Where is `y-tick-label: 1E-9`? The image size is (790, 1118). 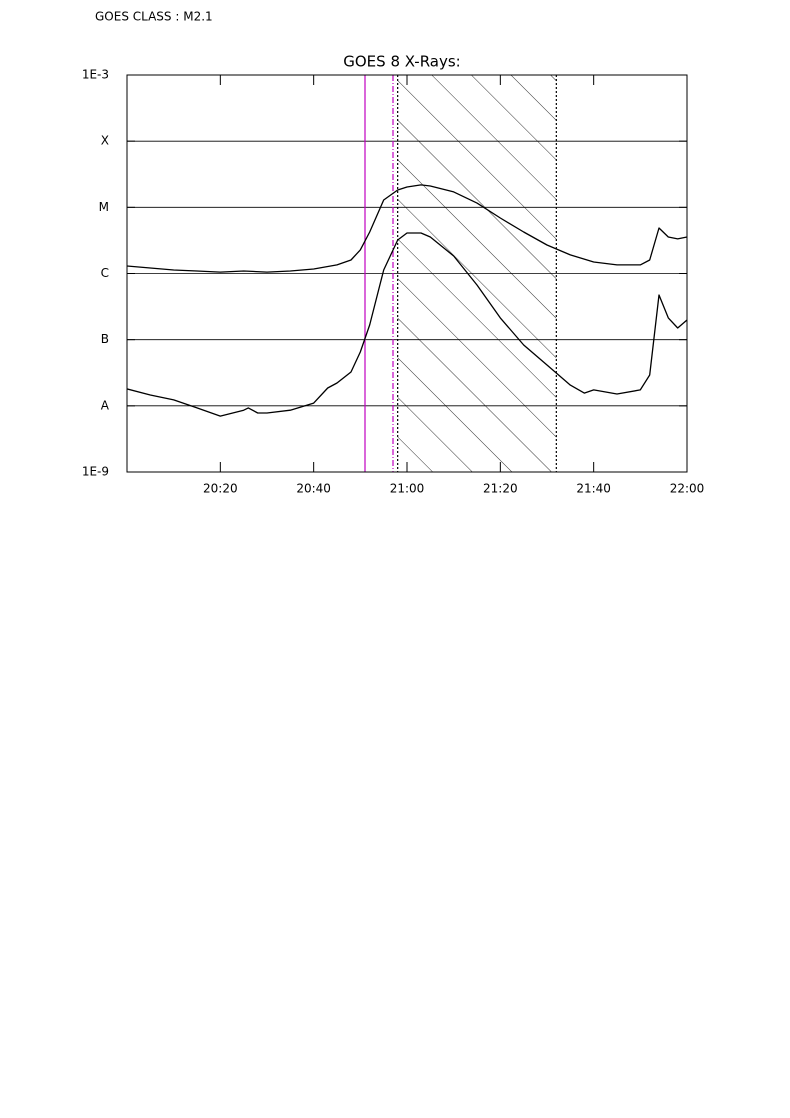 y-tick-label: 1E-9 is located at coordinates (95, 472).